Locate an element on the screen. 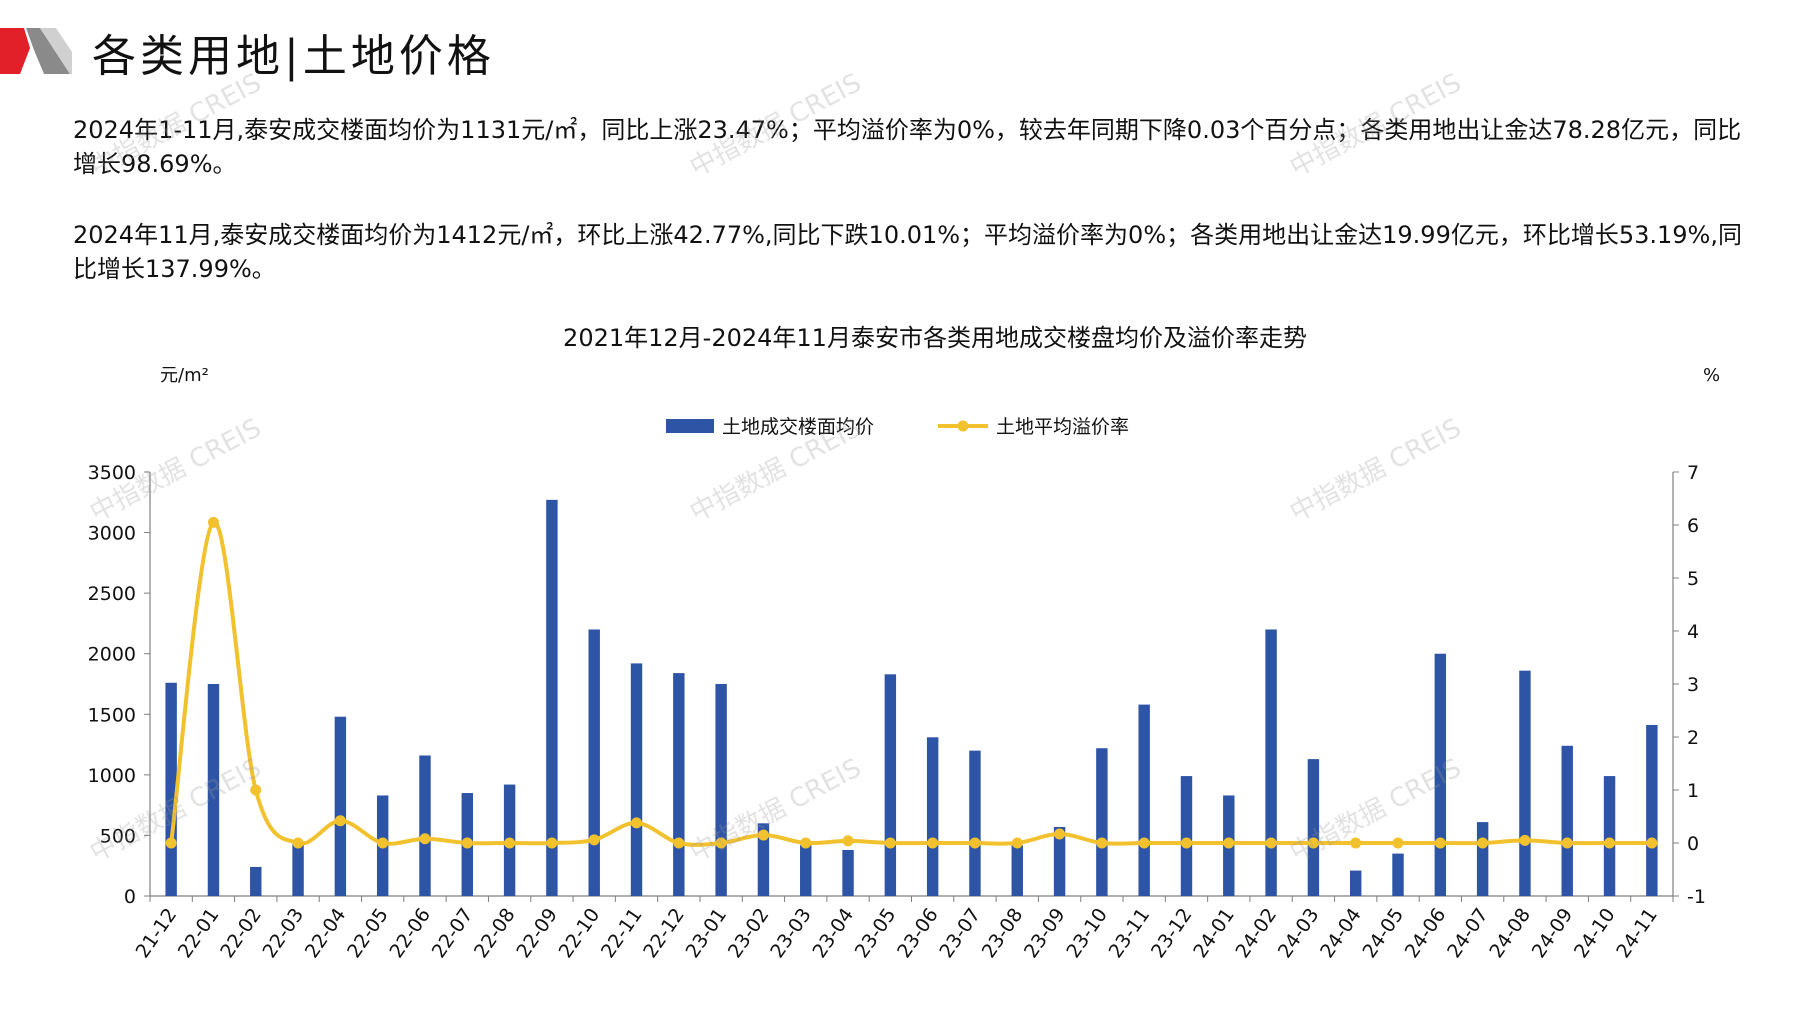 The image size is (1797, 1014). x-tick-label: 23-06 is located at coordinates (918, 933).